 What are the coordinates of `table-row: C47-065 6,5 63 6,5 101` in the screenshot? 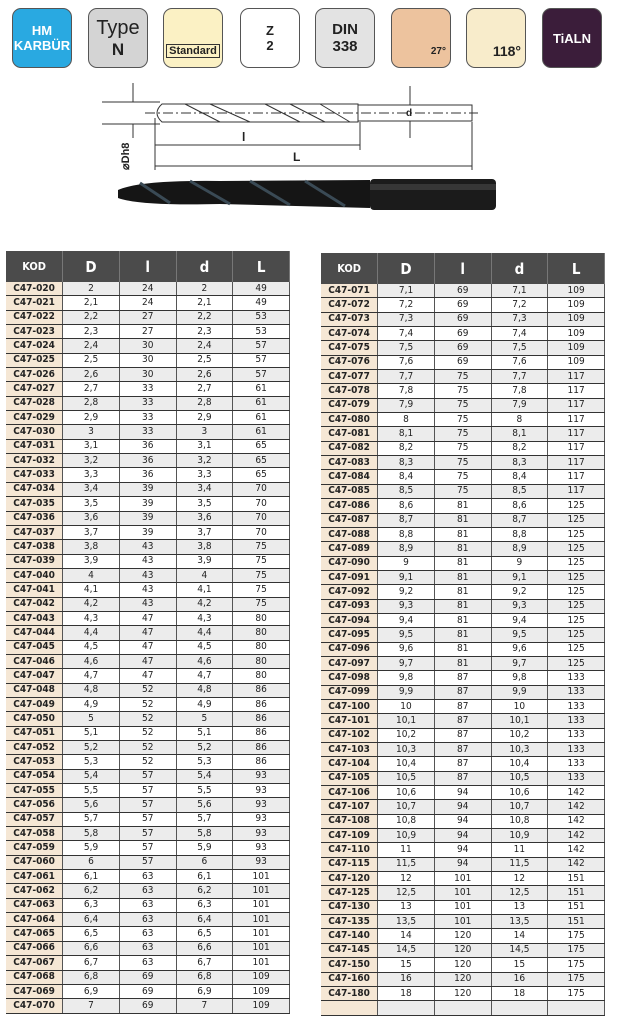 It's located at (148, 934).